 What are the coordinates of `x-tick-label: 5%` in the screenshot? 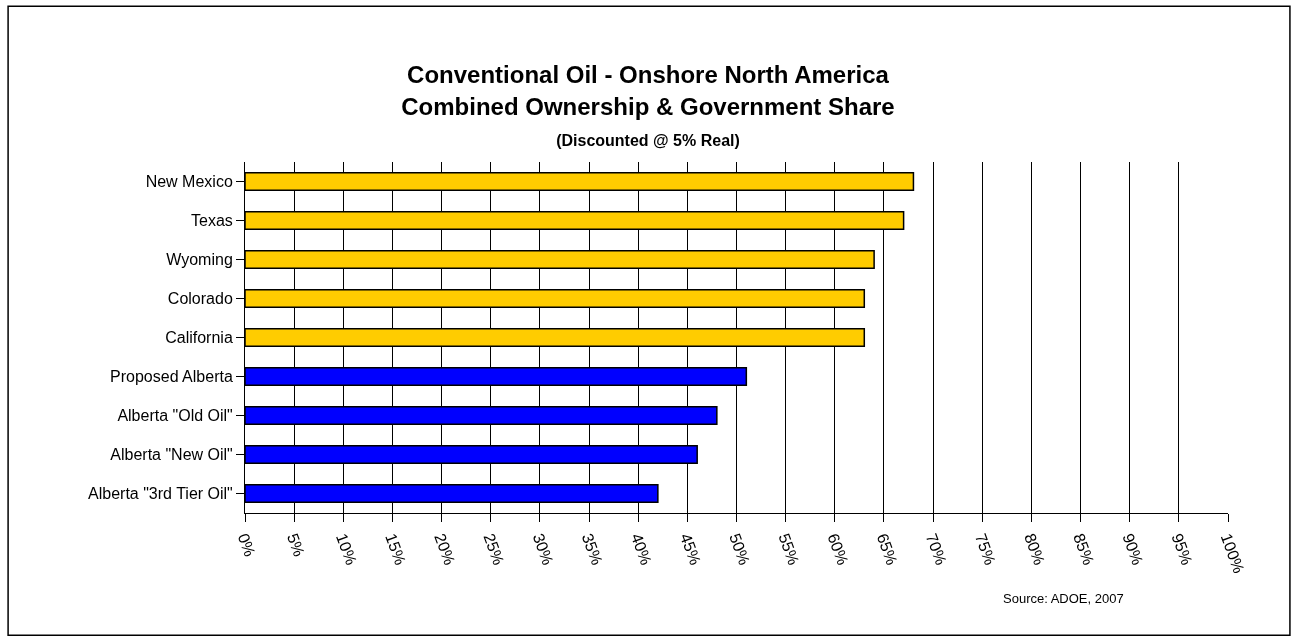 It's located at (295, 545).